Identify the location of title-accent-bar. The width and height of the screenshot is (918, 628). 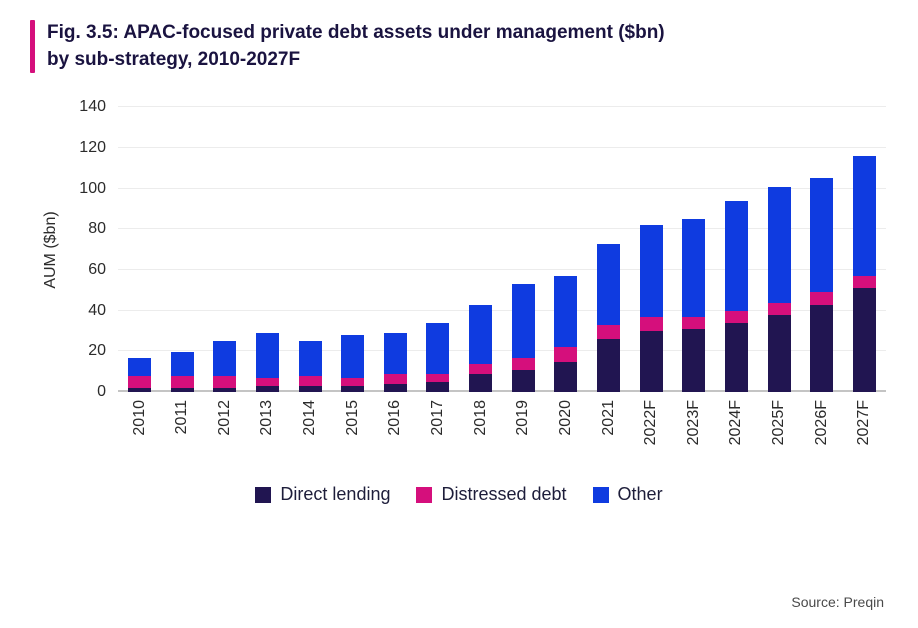
(32, 47).